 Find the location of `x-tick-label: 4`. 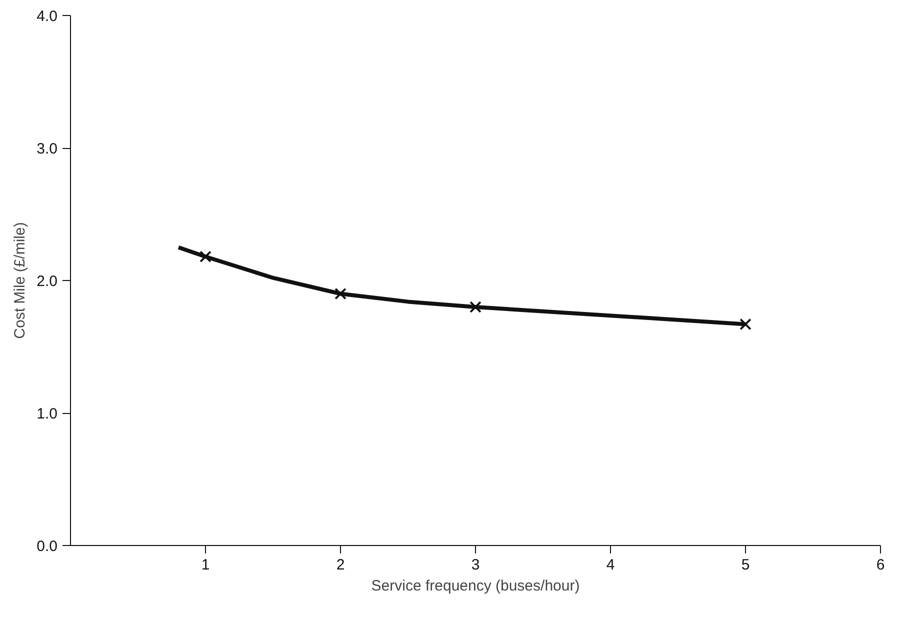

x-tick-label: 4 is located at coordinates (610, 565).